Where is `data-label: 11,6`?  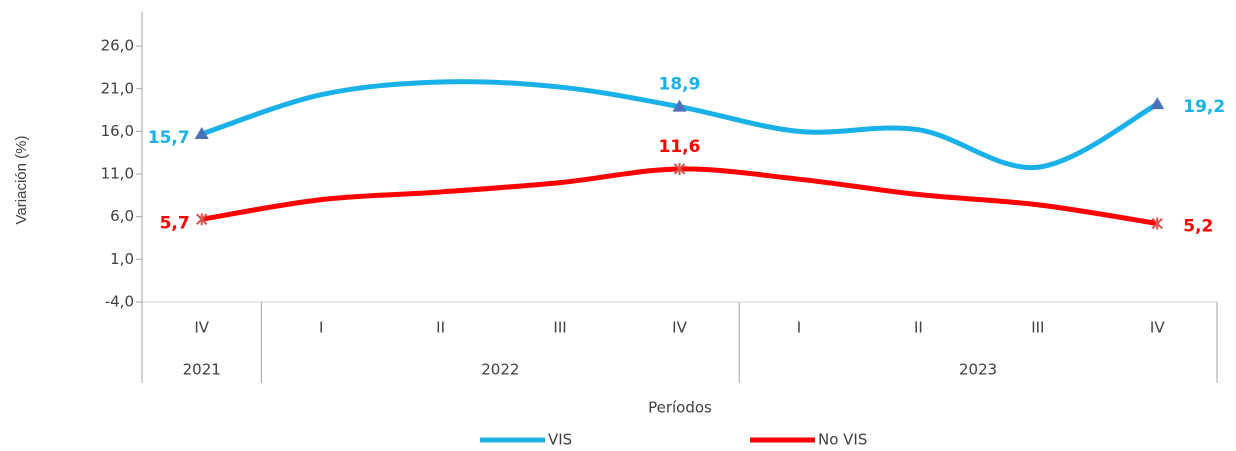
data-label: 11,6 is located at coordinates (680, 147).